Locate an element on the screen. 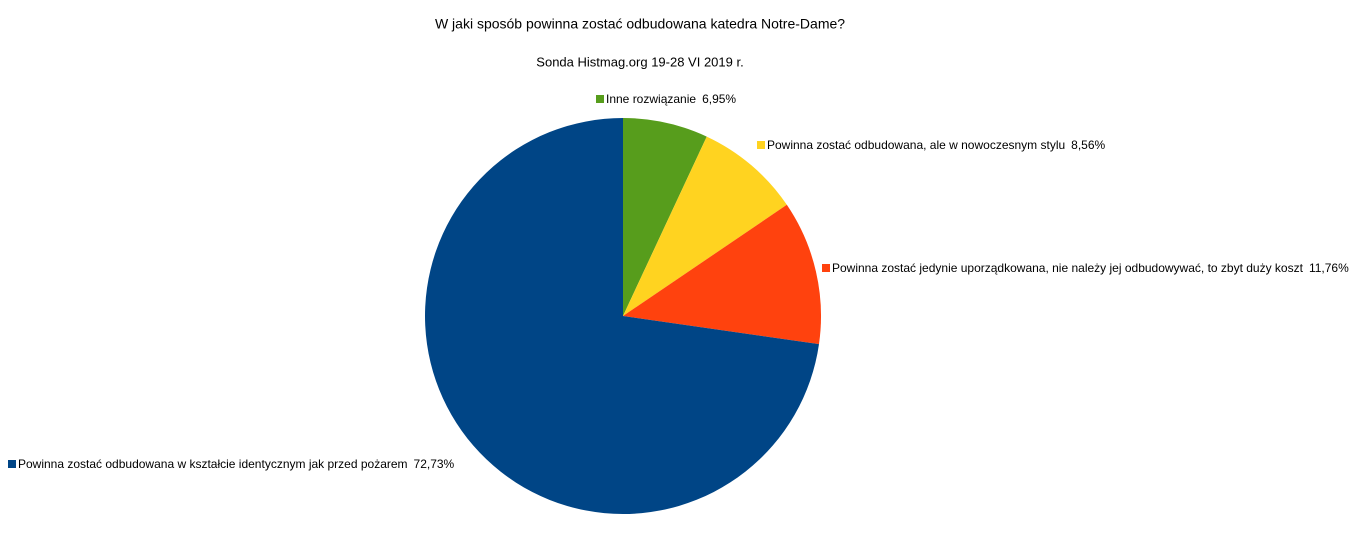  value-label: 11,76% is located at coordinates (1329, 268).